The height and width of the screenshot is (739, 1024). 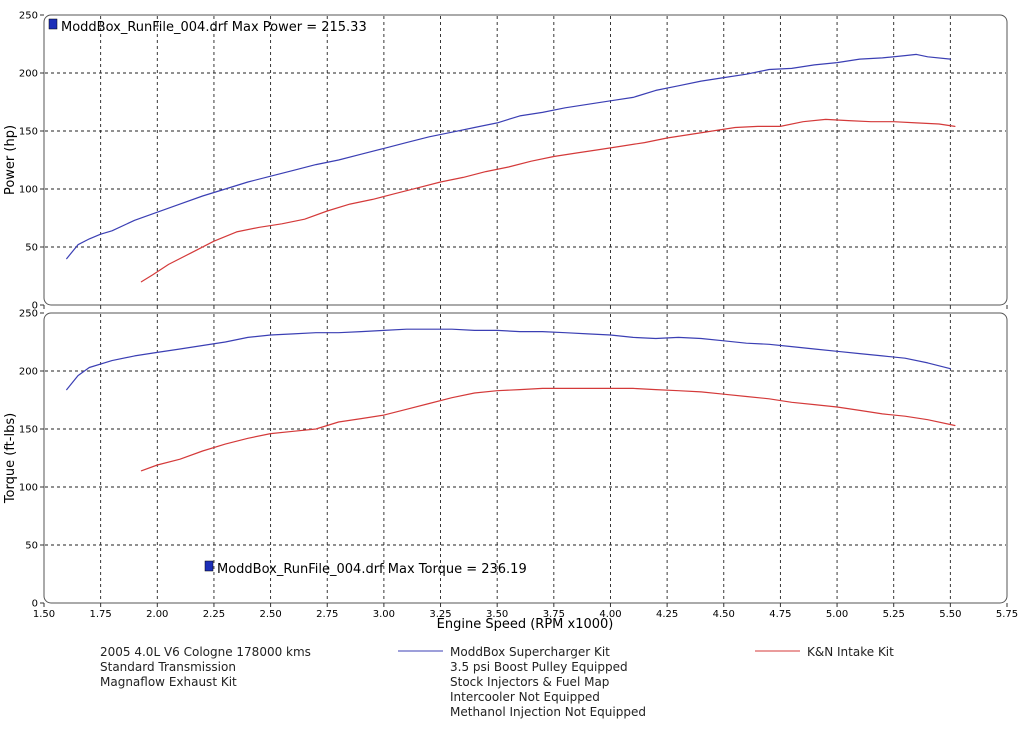 I want to click on note-line: Intercooler Not Equipped, so click(x=525, y=697).